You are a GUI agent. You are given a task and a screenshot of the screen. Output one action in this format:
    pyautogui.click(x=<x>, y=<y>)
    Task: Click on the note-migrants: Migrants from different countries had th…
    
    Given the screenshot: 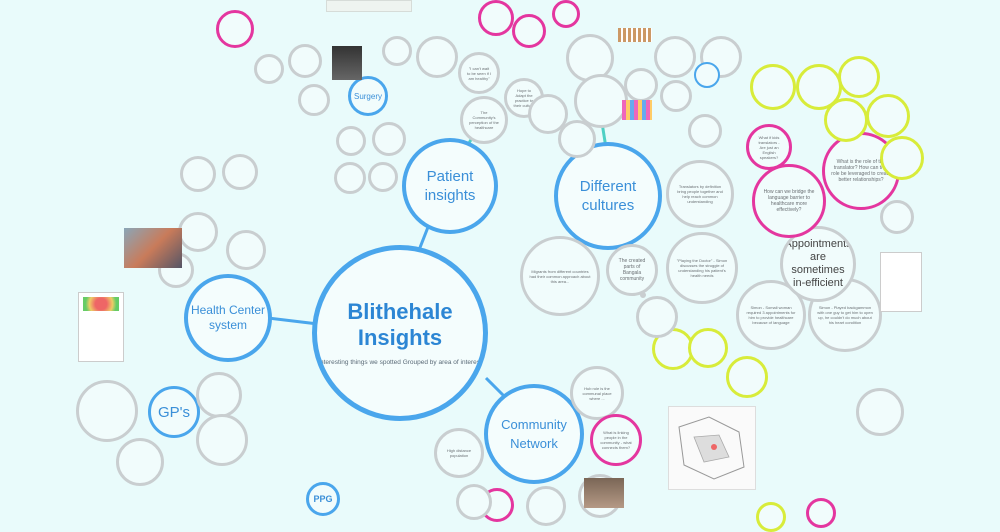 What is the action you would take?
    pyautogui.click(x=560, y=276)
    